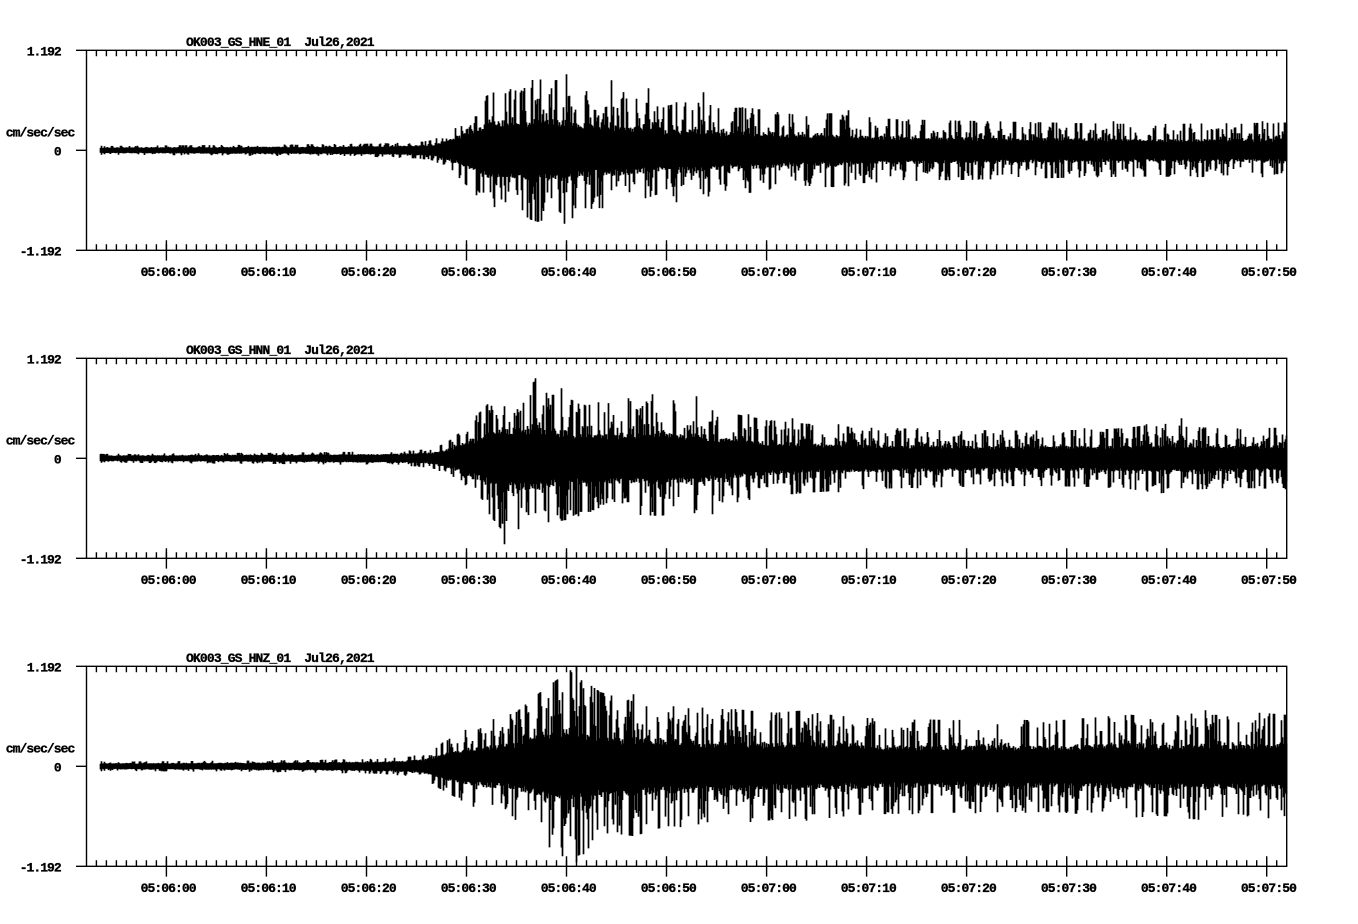 The height and width of the screenshot is (924, 1358). I want to click on svg-text: OK003_GS_HNE_01 Jul26,2021, so click(280, 42).